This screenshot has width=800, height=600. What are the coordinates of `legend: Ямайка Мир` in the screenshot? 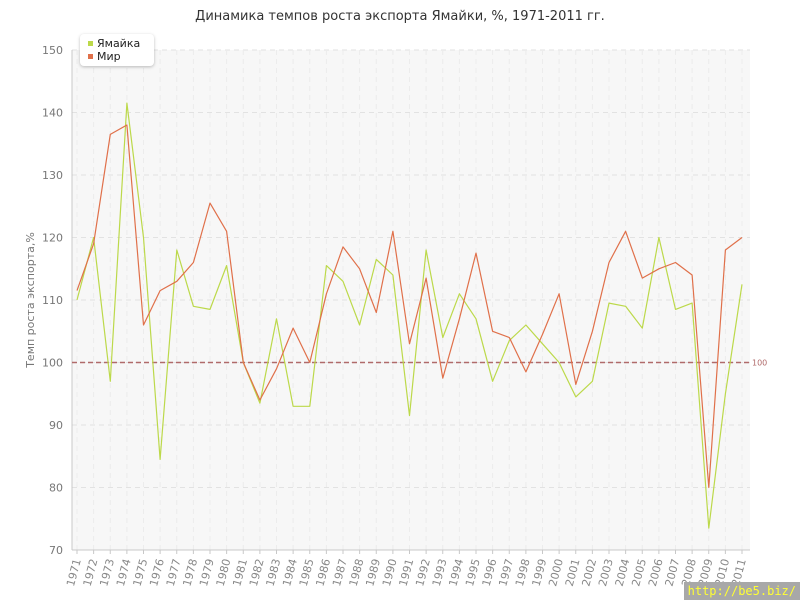 It's located at (117, 50).